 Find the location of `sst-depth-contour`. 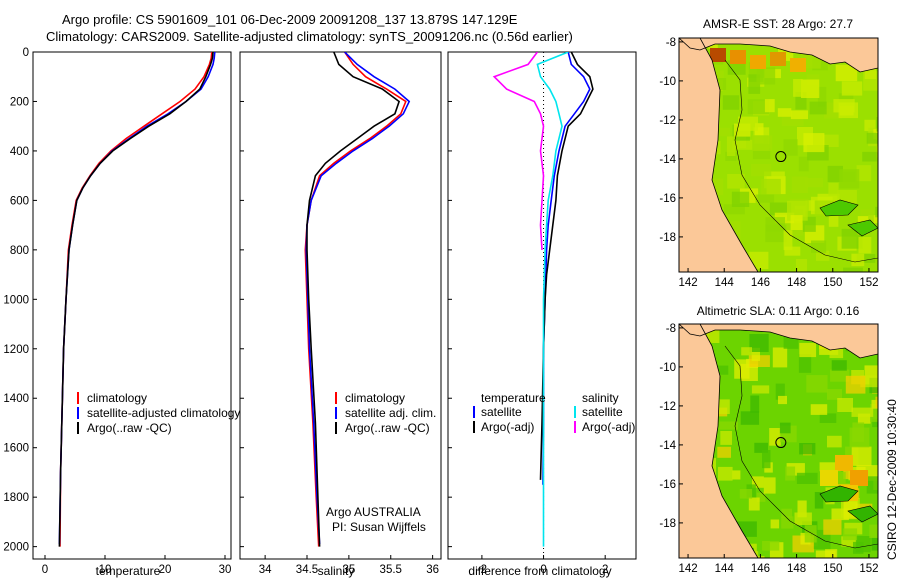

sst-depth-contour is located at coordinates (801, 161).